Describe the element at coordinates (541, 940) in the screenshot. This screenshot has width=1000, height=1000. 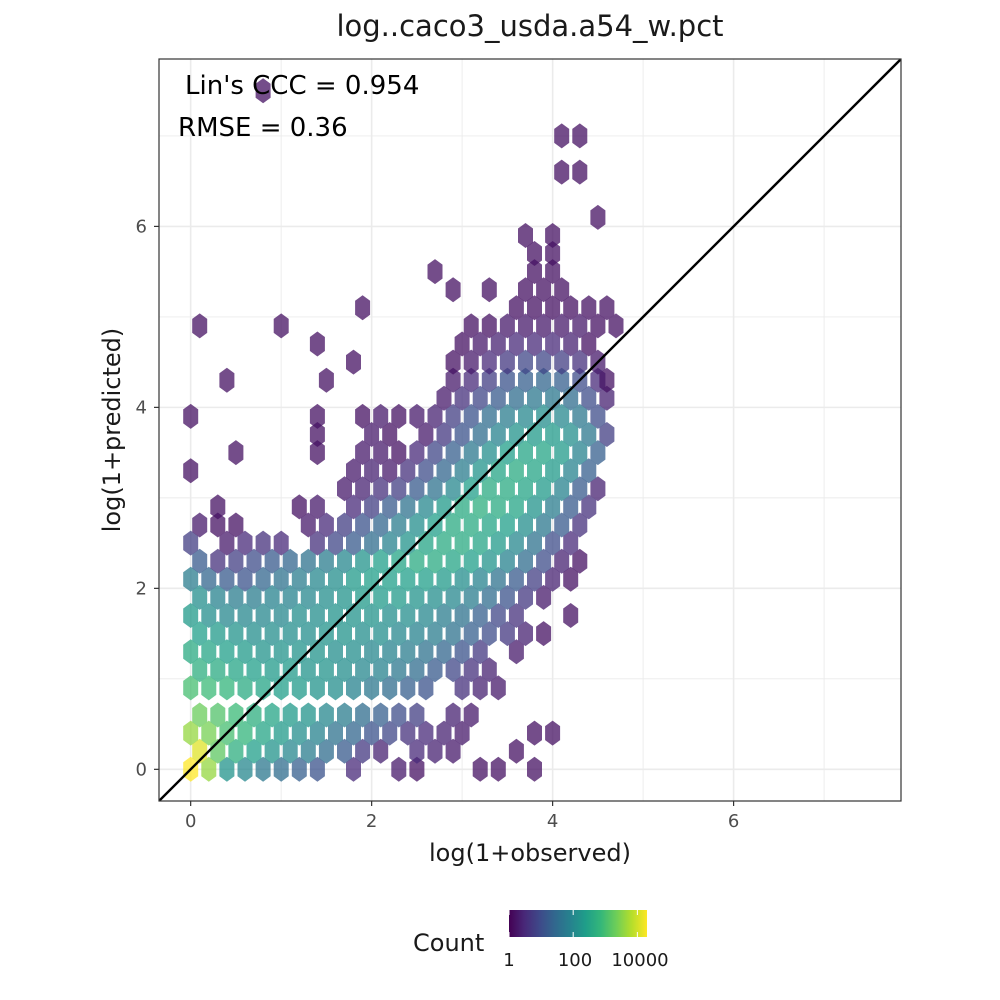
I see `legend: Count 1 100 10000` at that location.